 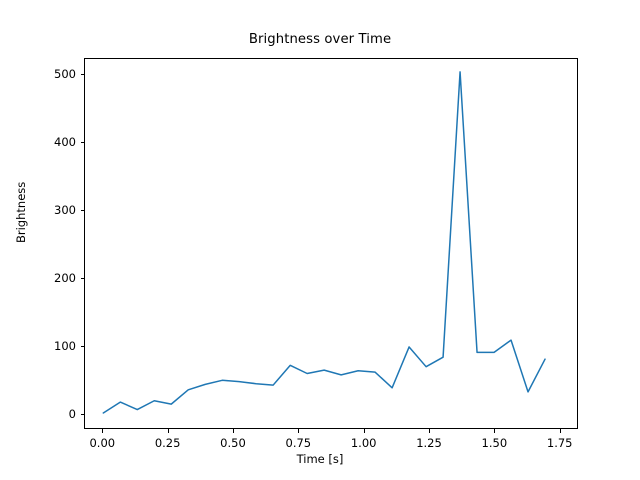 What do you see at coordinates (494, 443) in the screenshot?
I see `x-tick-label: 1.50` at bounding box center [494, 443].